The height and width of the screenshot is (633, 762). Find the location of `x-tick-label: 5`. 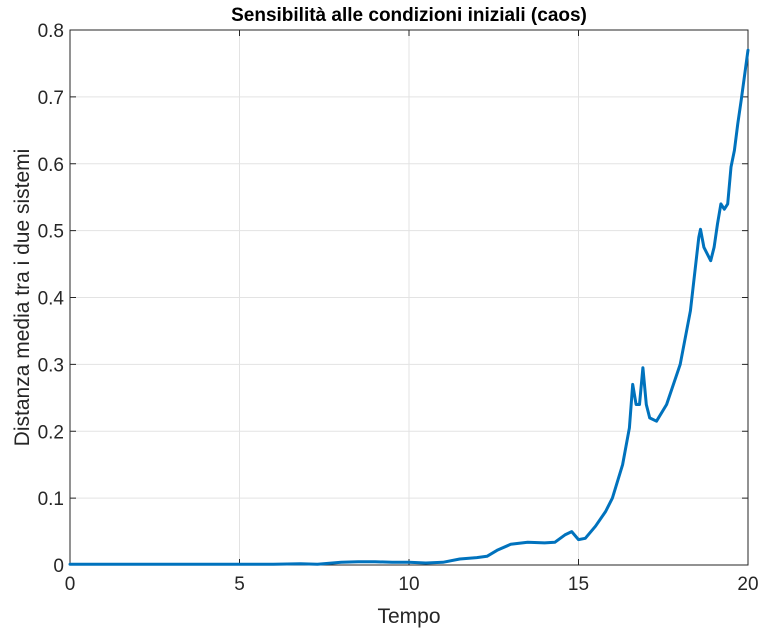

x-tick-label: 5 is located at coordinates (239, 584).